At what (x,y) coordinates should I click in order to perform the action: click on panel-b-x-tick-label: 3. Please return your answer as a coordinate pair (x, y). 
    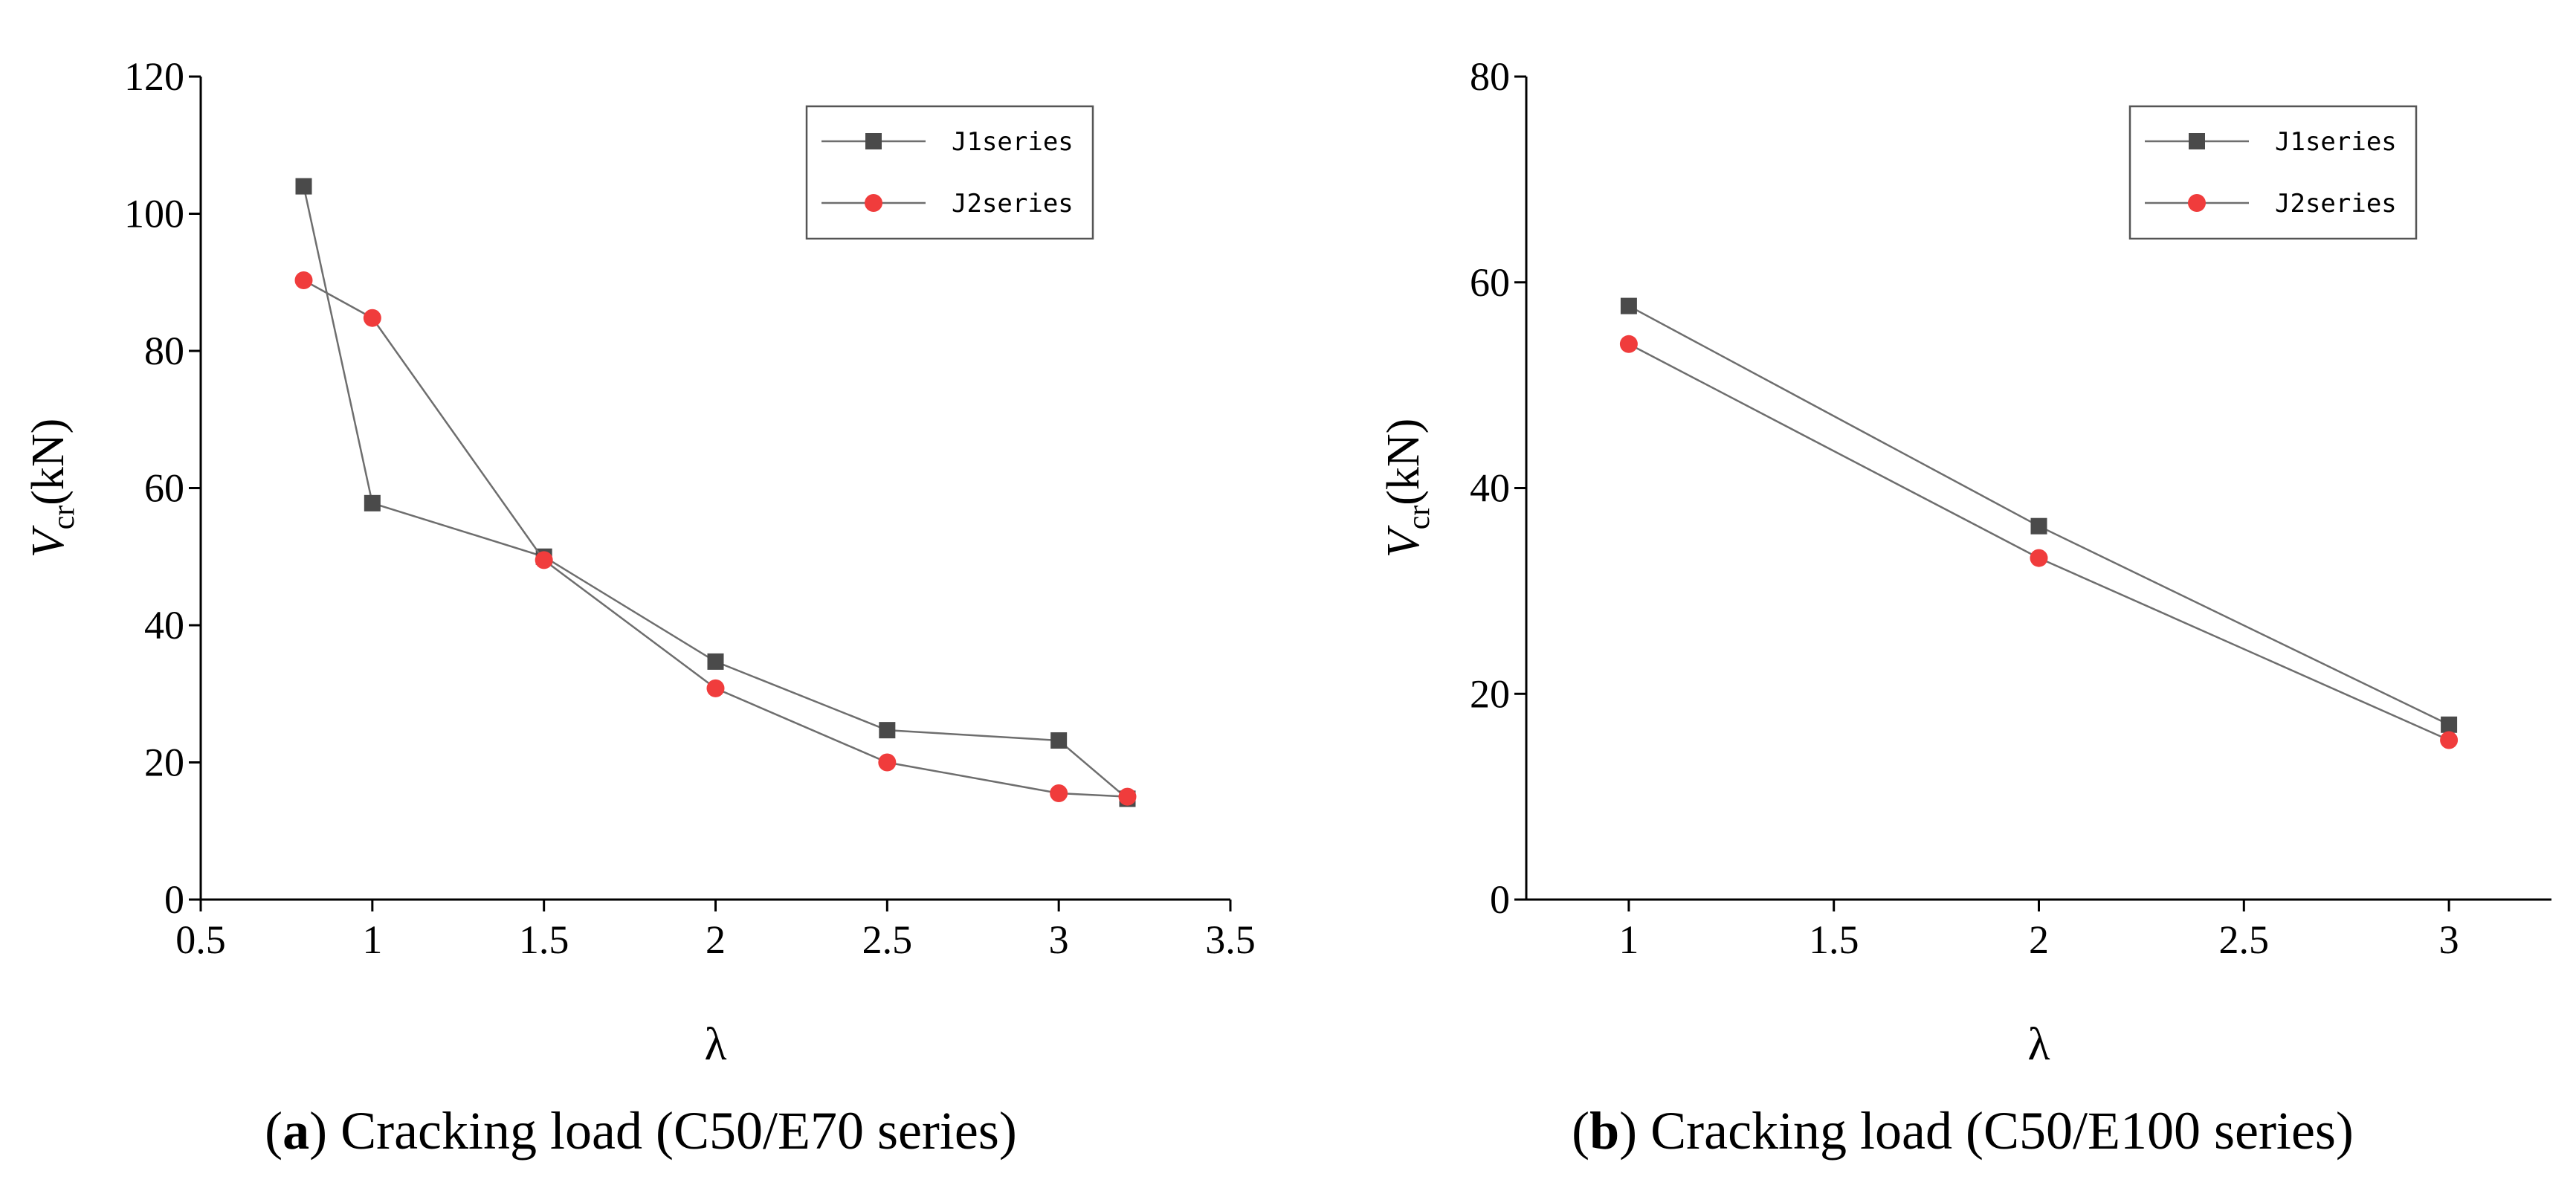
    Looking at the image, I should click on (2449, 939).